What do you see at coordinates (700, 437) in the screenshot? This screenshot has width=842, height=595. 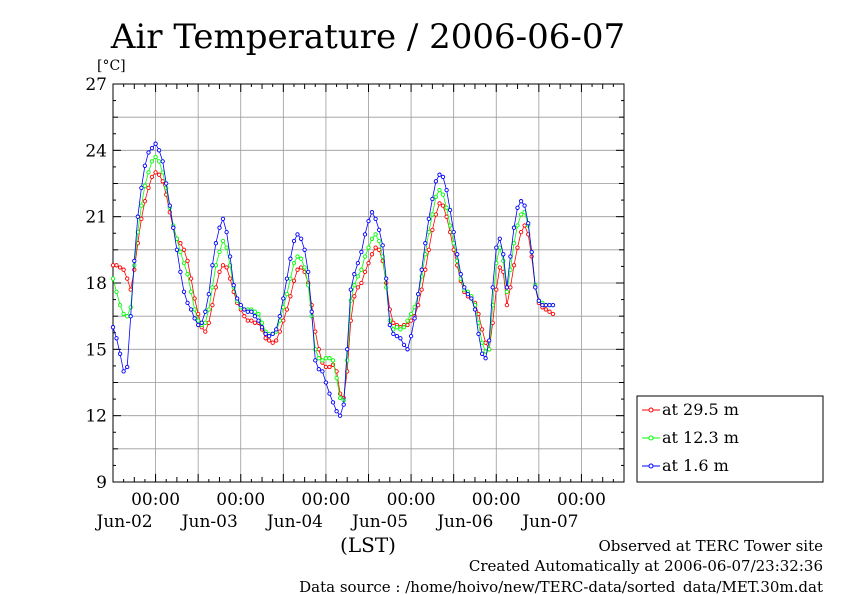 I see `legend-label: at 12.3 m` at bounding box center [700, 437].